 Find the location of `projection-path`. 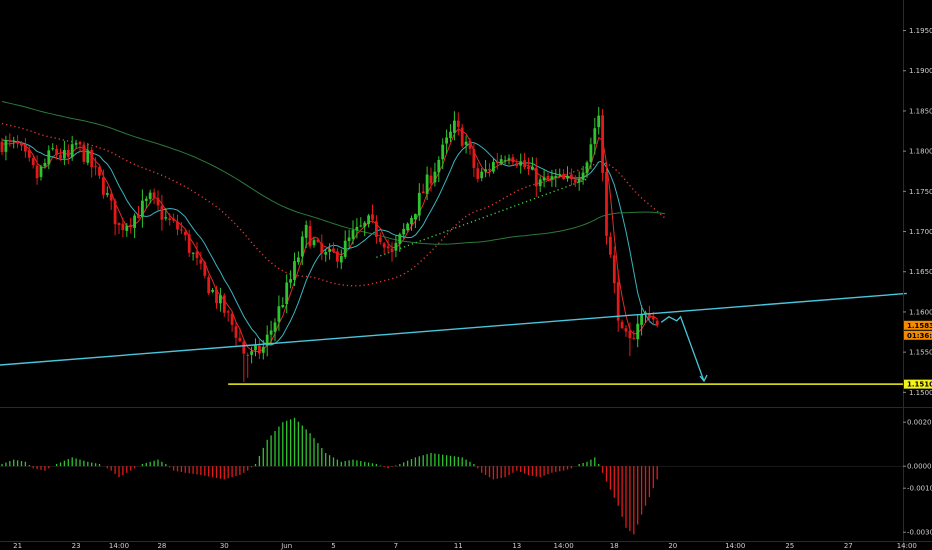

projection-path is located at coordinates (682, 348).